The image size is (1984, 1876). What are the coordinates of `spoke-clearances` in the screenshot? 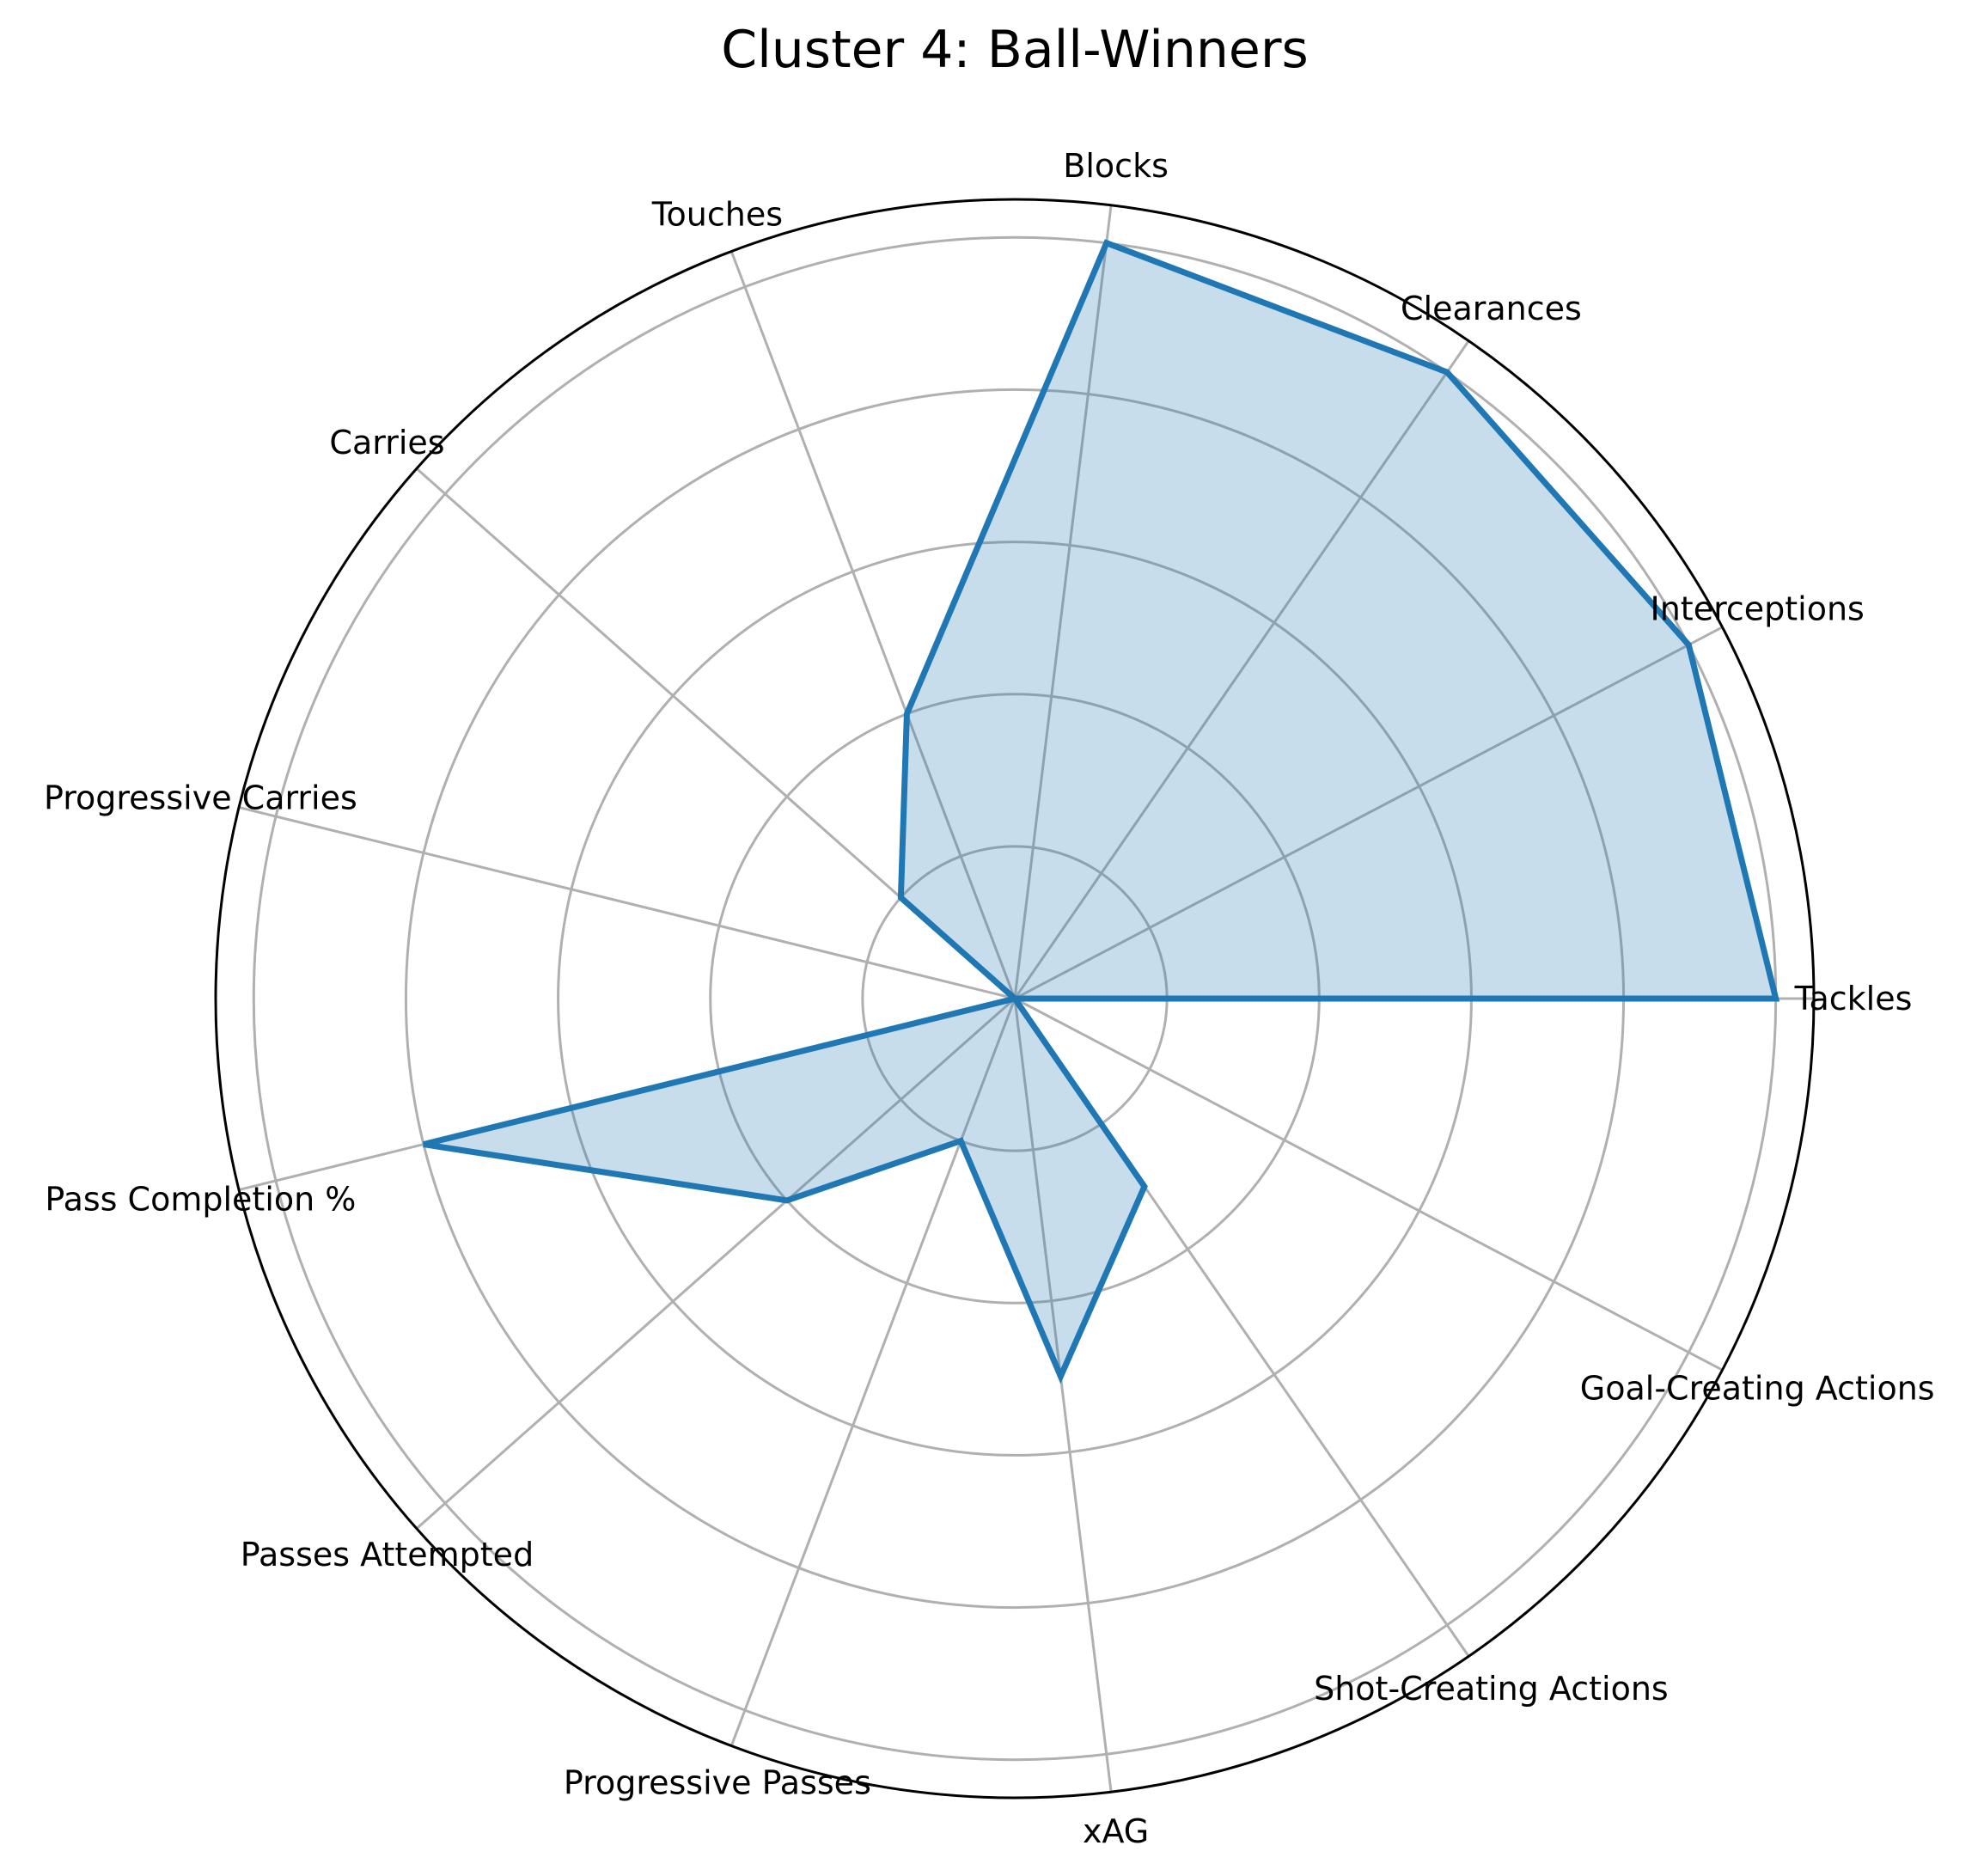 It's located at (1241, 669).